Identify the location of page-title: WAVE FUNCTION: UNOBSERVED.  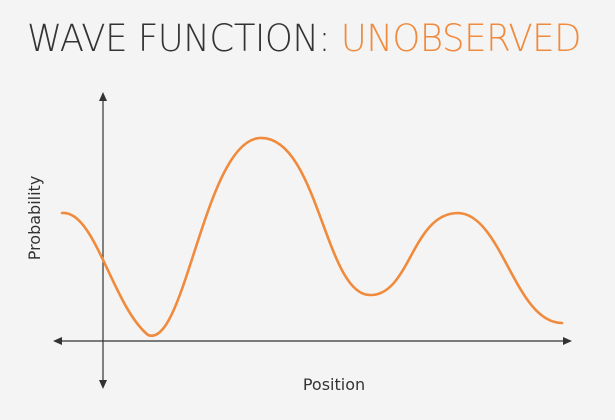
(304, 38).